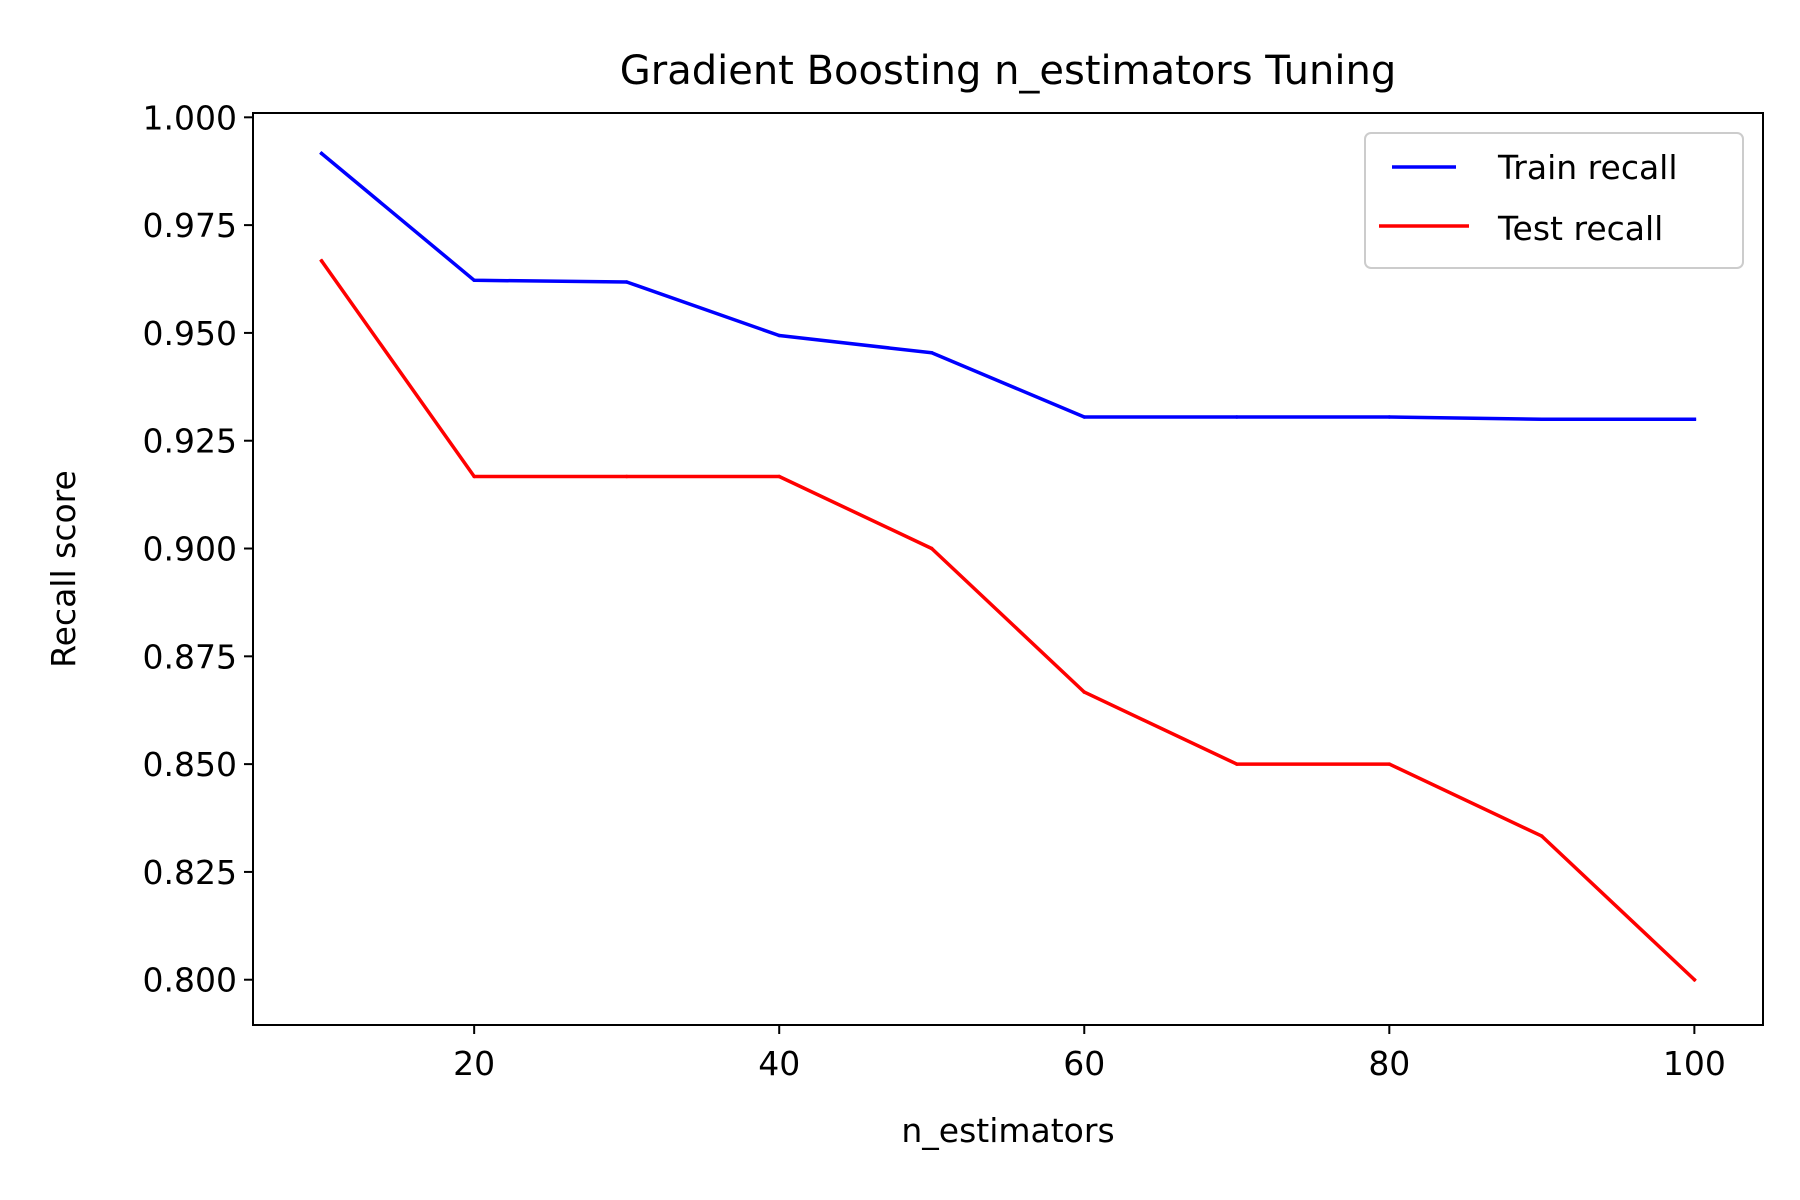 This screenshot has height=1200, width=1800. I want to click on legend-label-train-recall: Train recall, so click(1587, 167).